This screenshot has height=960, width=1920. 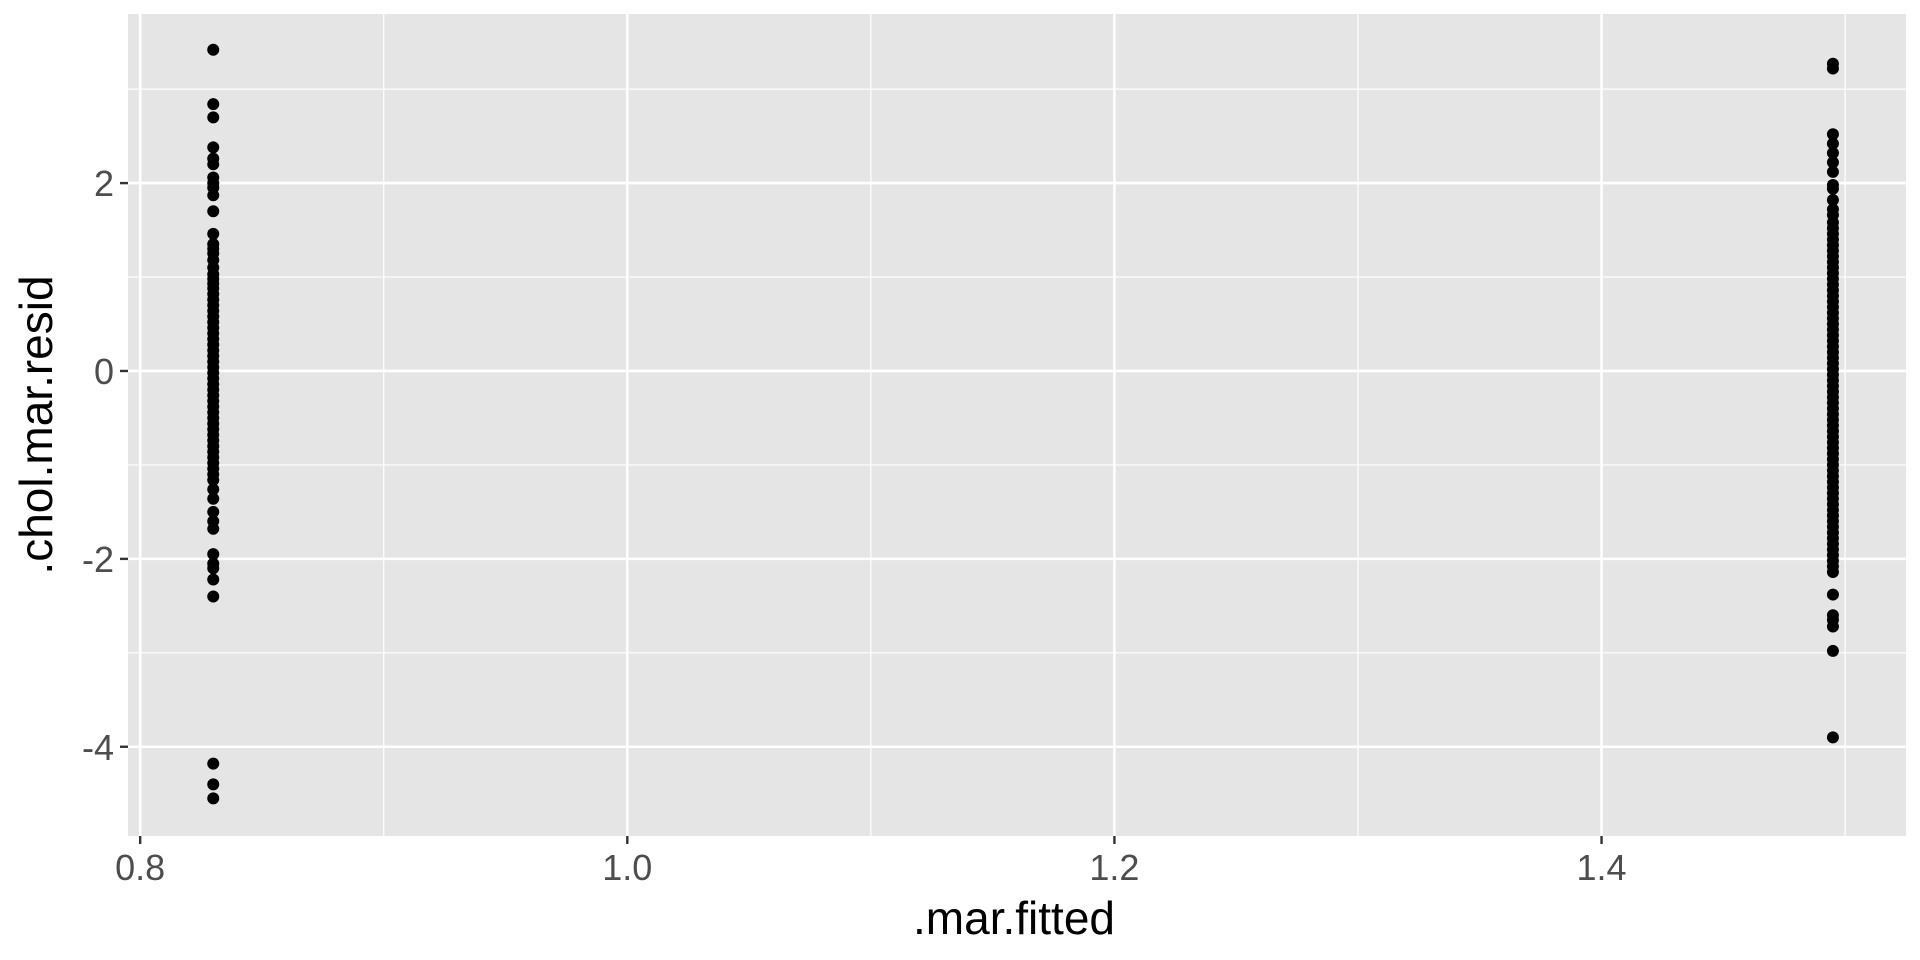 What do you see at coordinates (1014, 918) in the screenshot?
I see `x-axis-title: .mar.fitted` at bounding box center [1014, 918].